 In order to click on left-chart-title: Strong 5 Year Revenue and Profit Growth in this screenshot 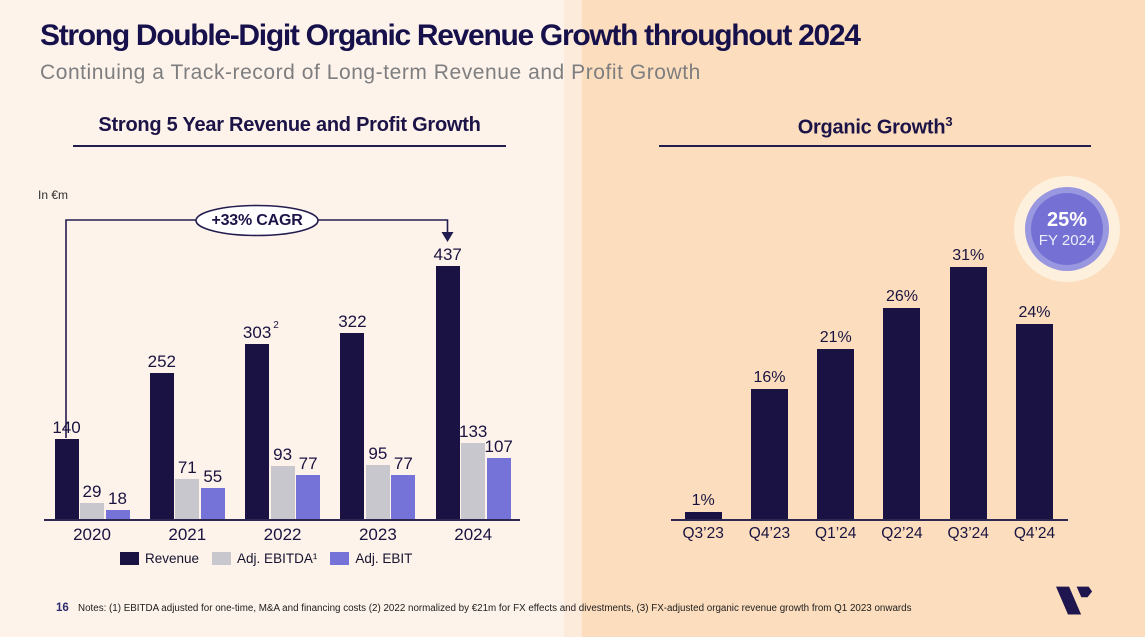, I will do `click(289, 125)`.